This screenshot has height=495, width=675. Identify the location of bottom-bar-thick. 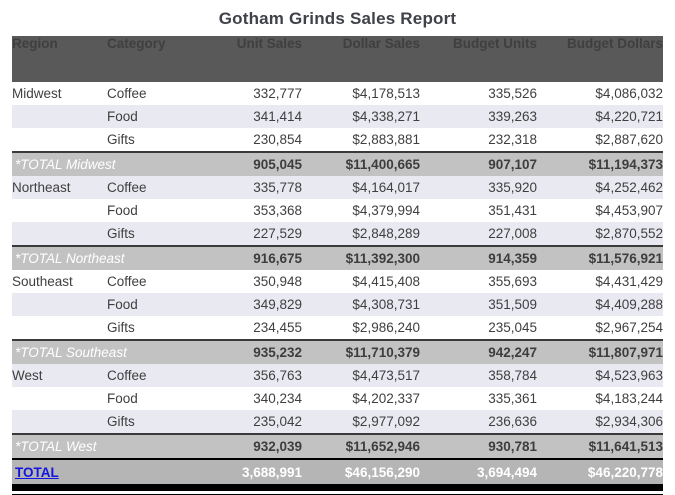
(337, 487).